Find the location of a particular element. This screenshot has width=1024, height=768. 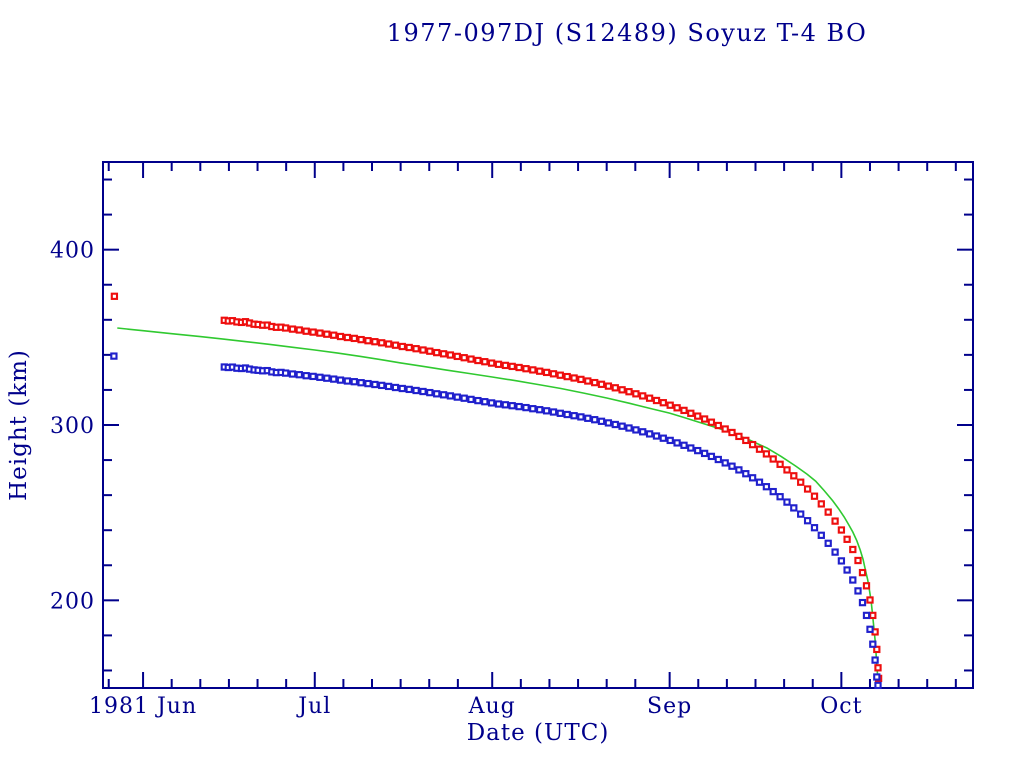

y-tick-label: 200 is located at coordinates (72, 601).